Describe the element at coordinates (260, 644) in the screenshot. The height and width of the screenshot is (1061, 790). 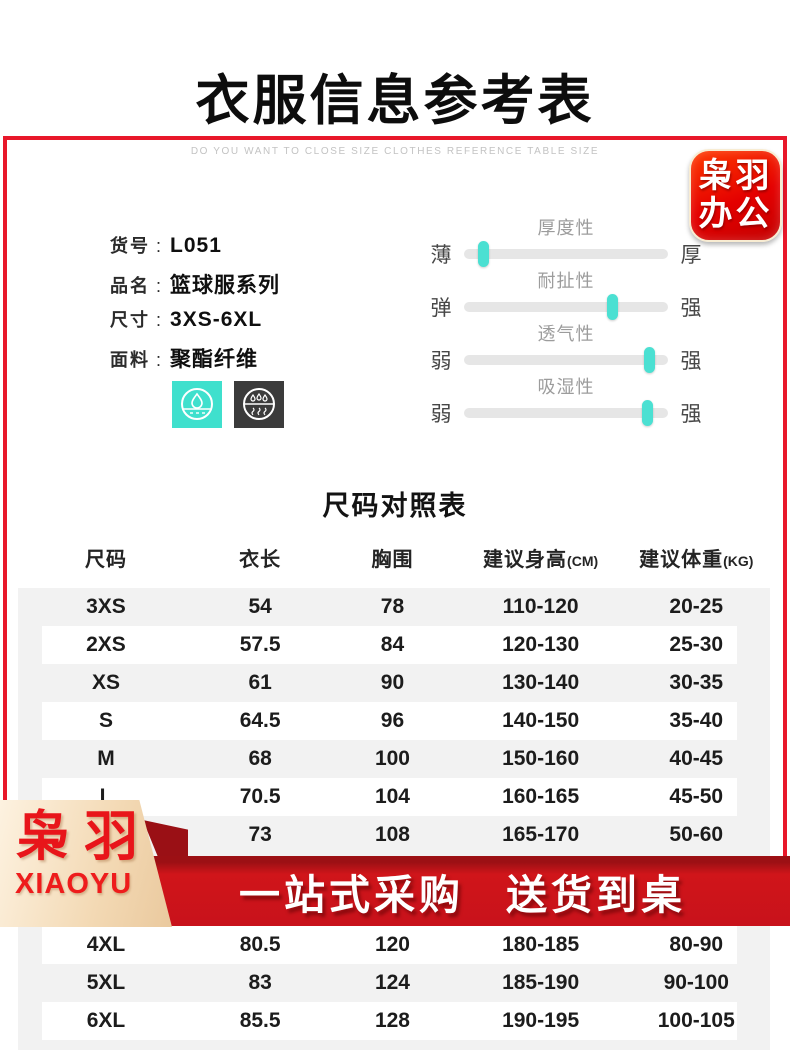
I see `cell-length: 57.5` at that location.